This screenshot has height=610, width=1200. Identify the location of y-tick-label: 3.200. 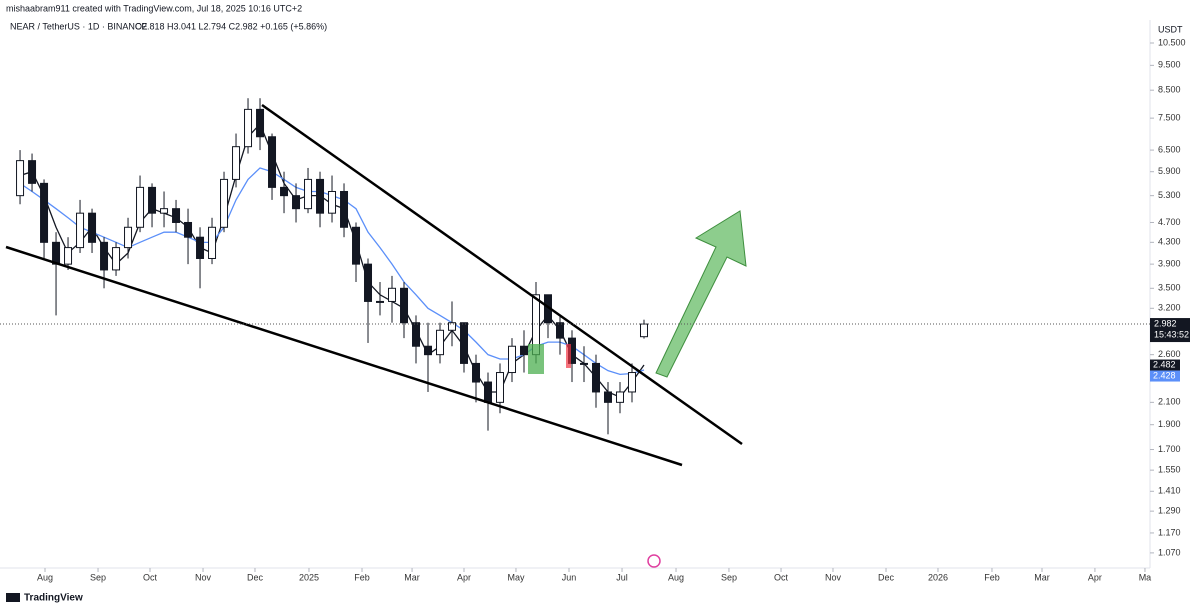
(1169, 308).